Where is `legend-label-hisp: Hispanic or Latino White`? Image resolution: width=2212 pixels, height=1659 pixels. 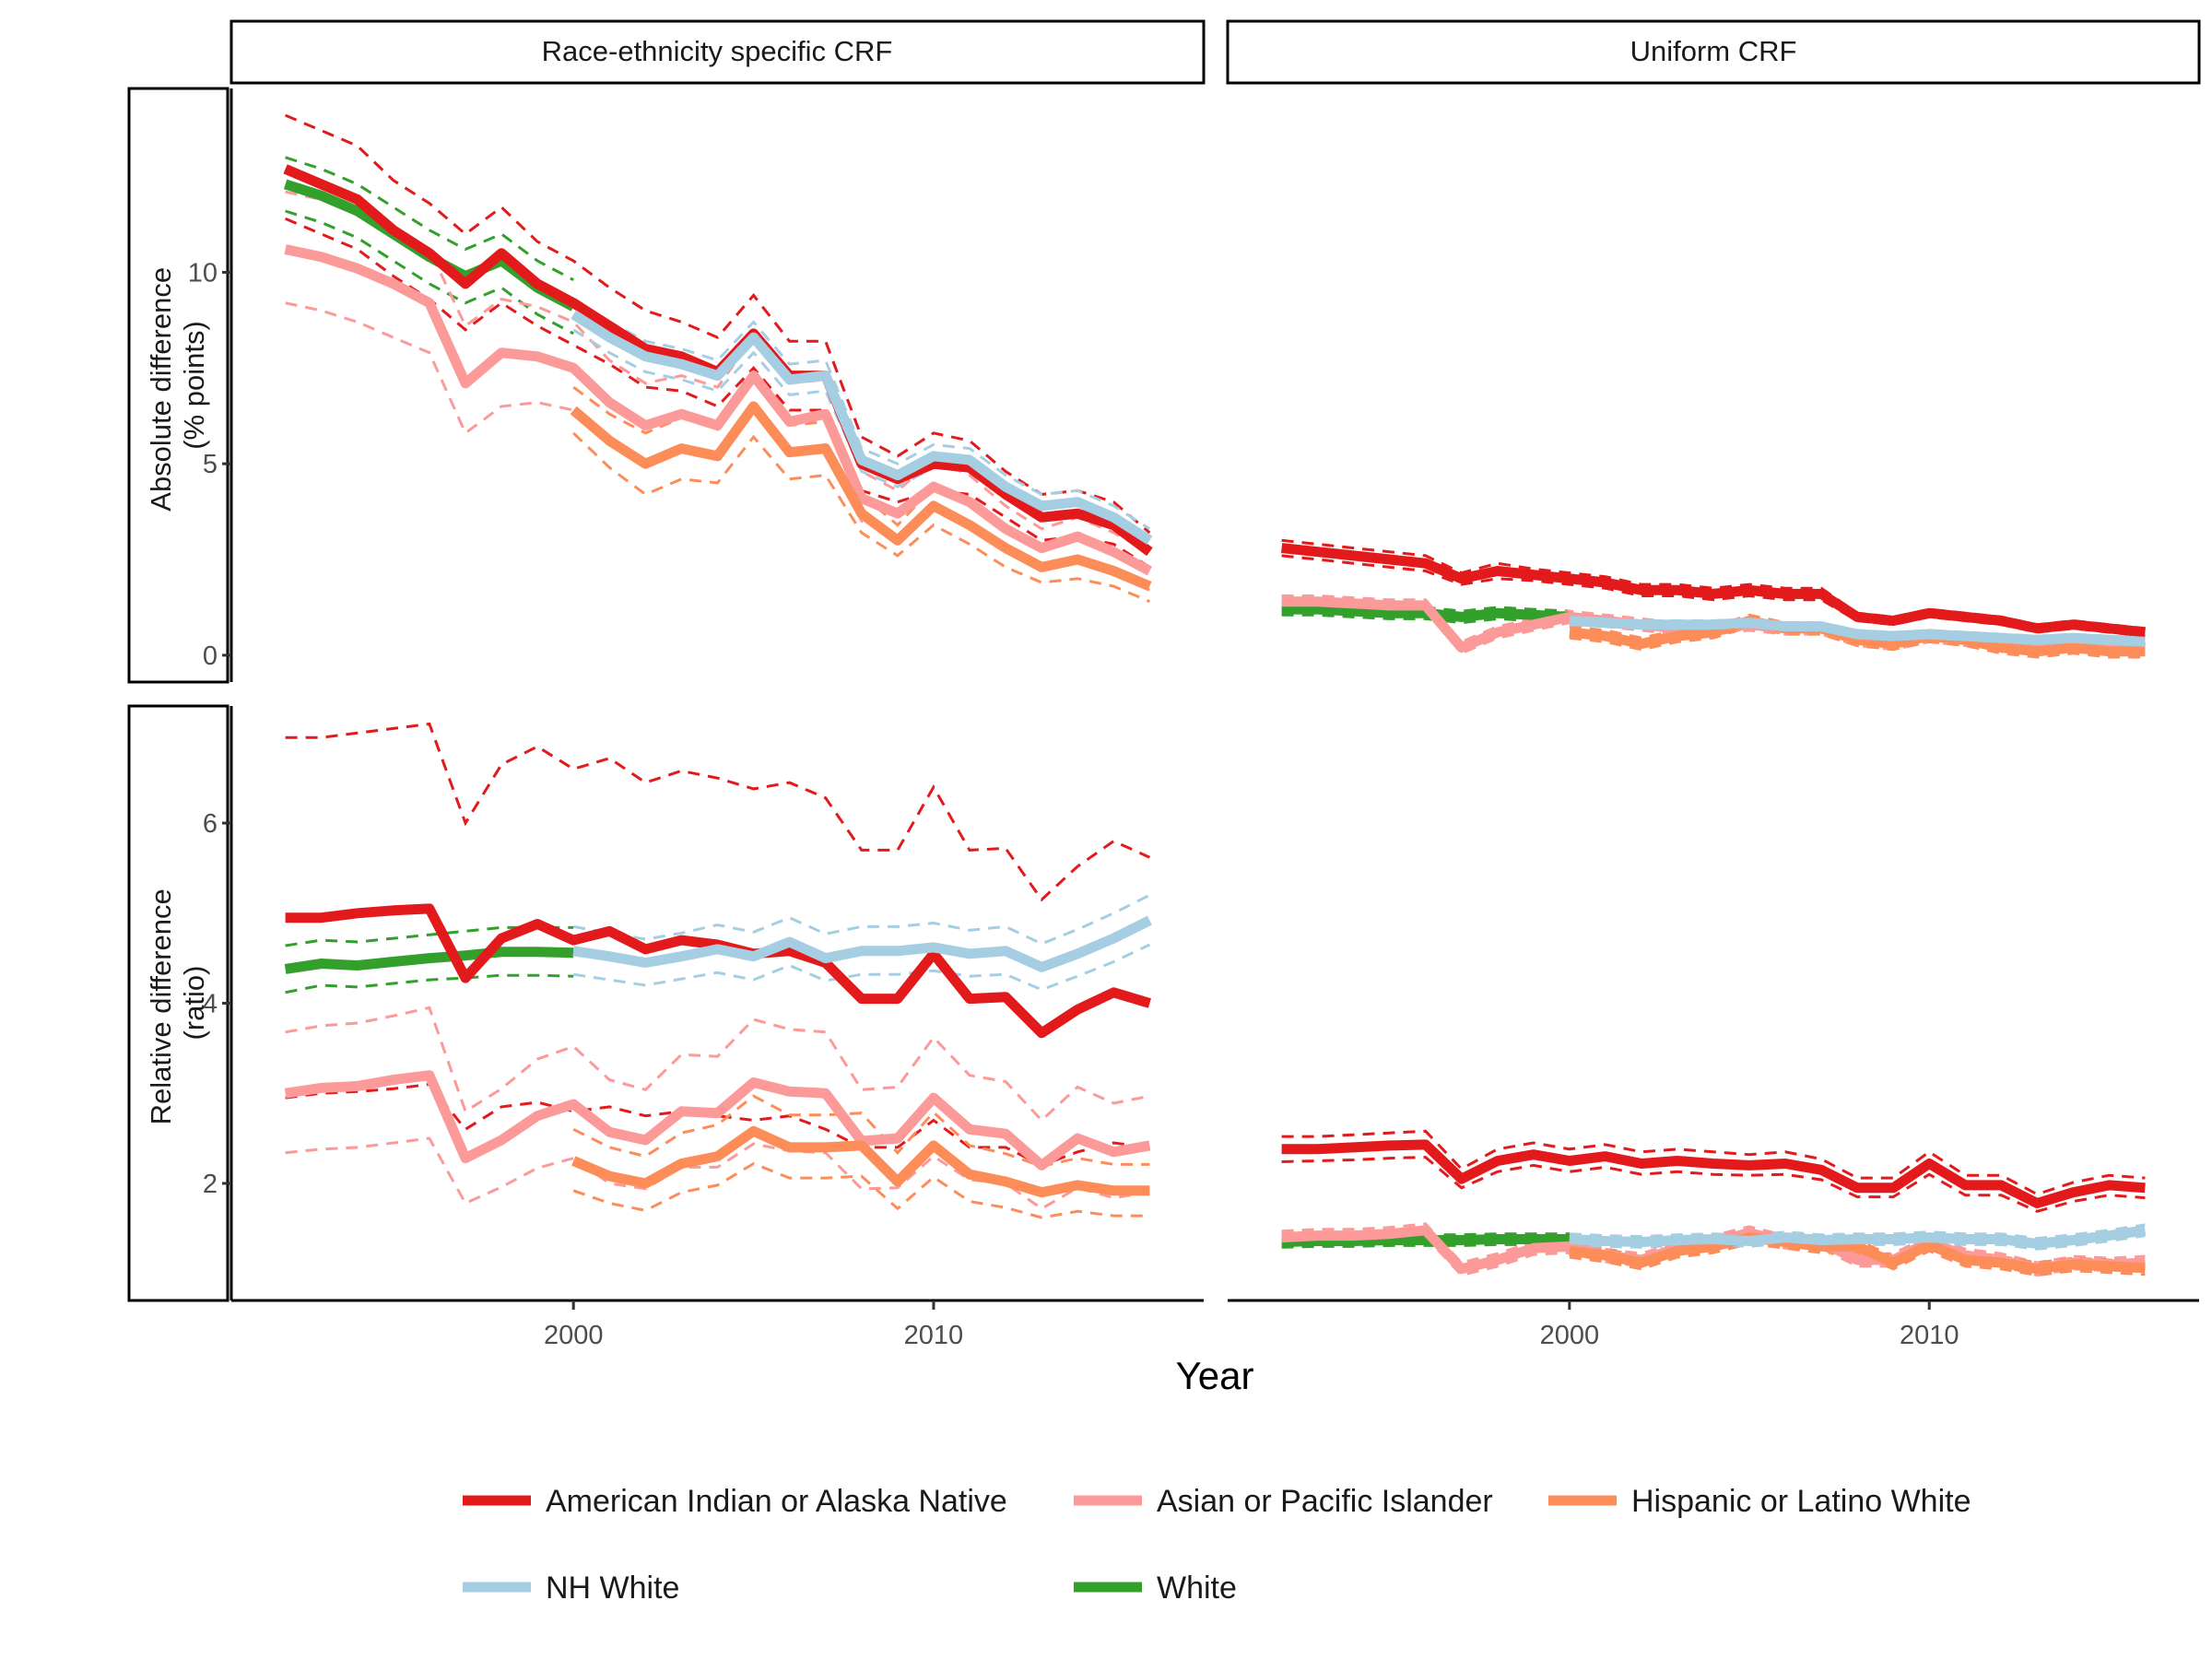 legend-label-hisp: Hispanic or Latino White is located at coordinates (1801, 1501).